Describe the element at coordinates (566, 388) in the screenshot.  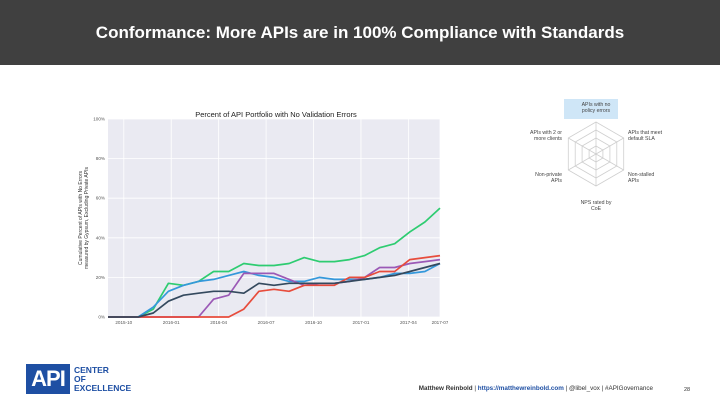
I see `footer-sep-2: |` at that location.